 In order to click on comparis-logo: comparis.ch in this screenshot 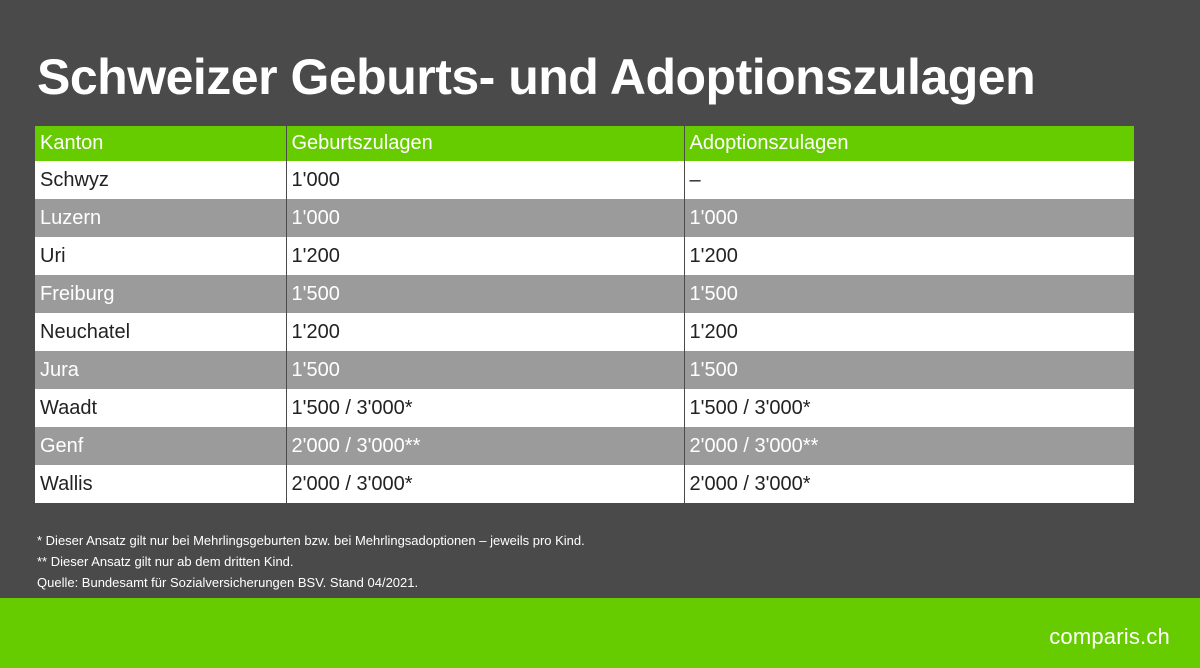, I will do `click(1109, 636)`.